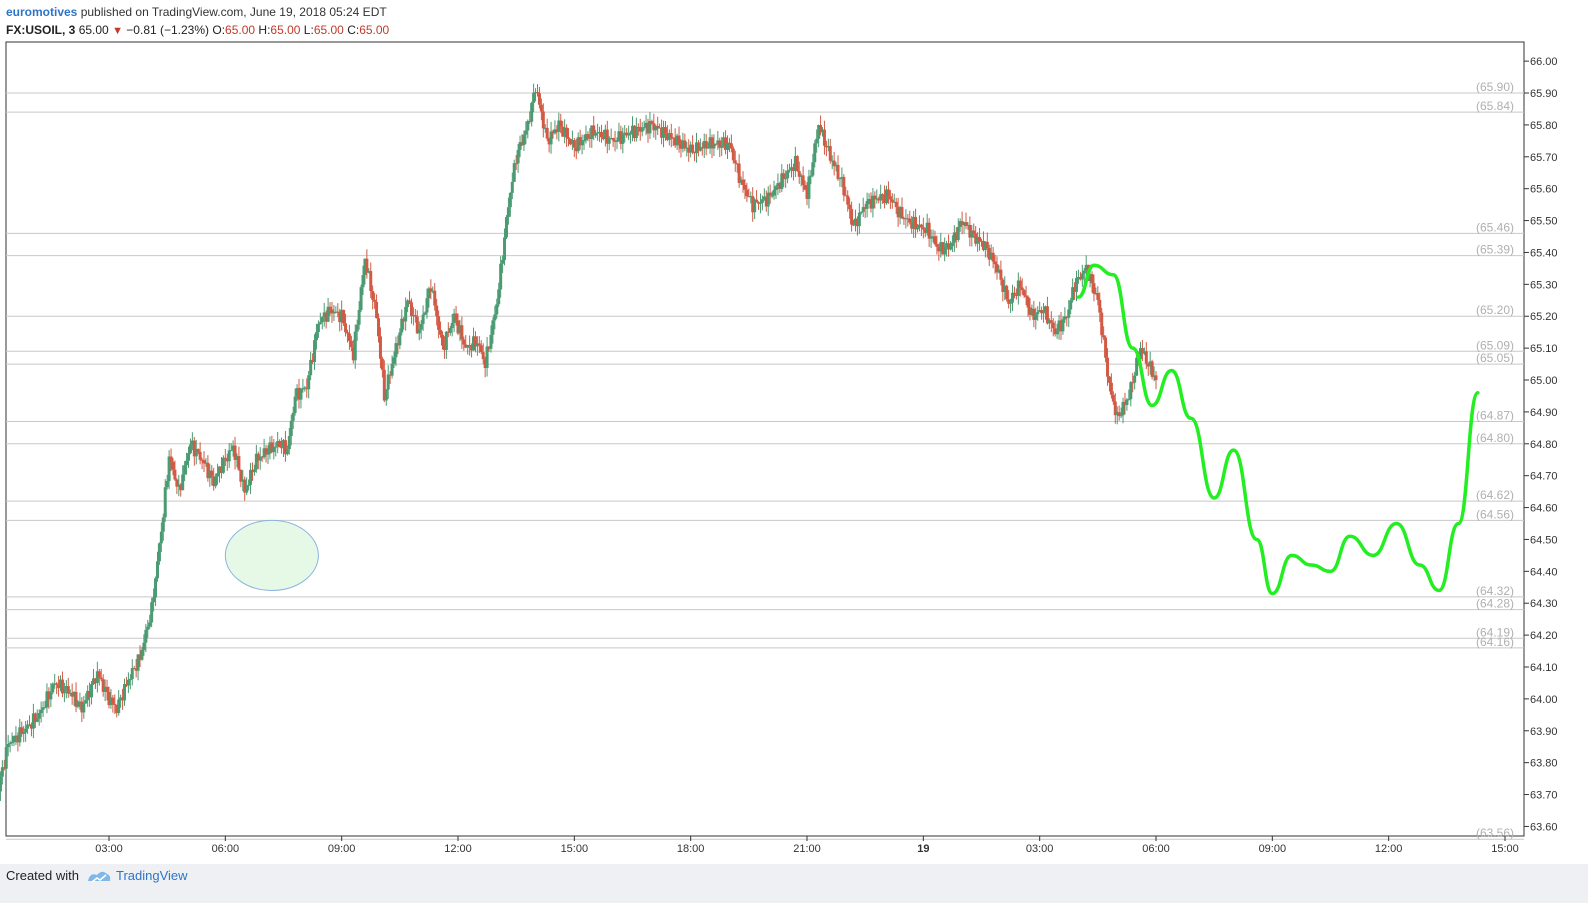 This screenshot has height=903, width=1588. Describe the element at coordinates (1544, 732) in the screenshot. I see `y-tick-label-21: 63.90` at that location.